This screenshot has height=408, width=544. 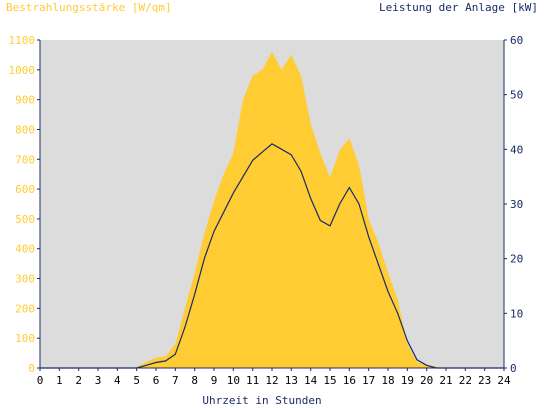 What do you see at coordinates (25, 100) in the screenshot?
I see `left-tick-label: 900` at bounding box center [25, 100].